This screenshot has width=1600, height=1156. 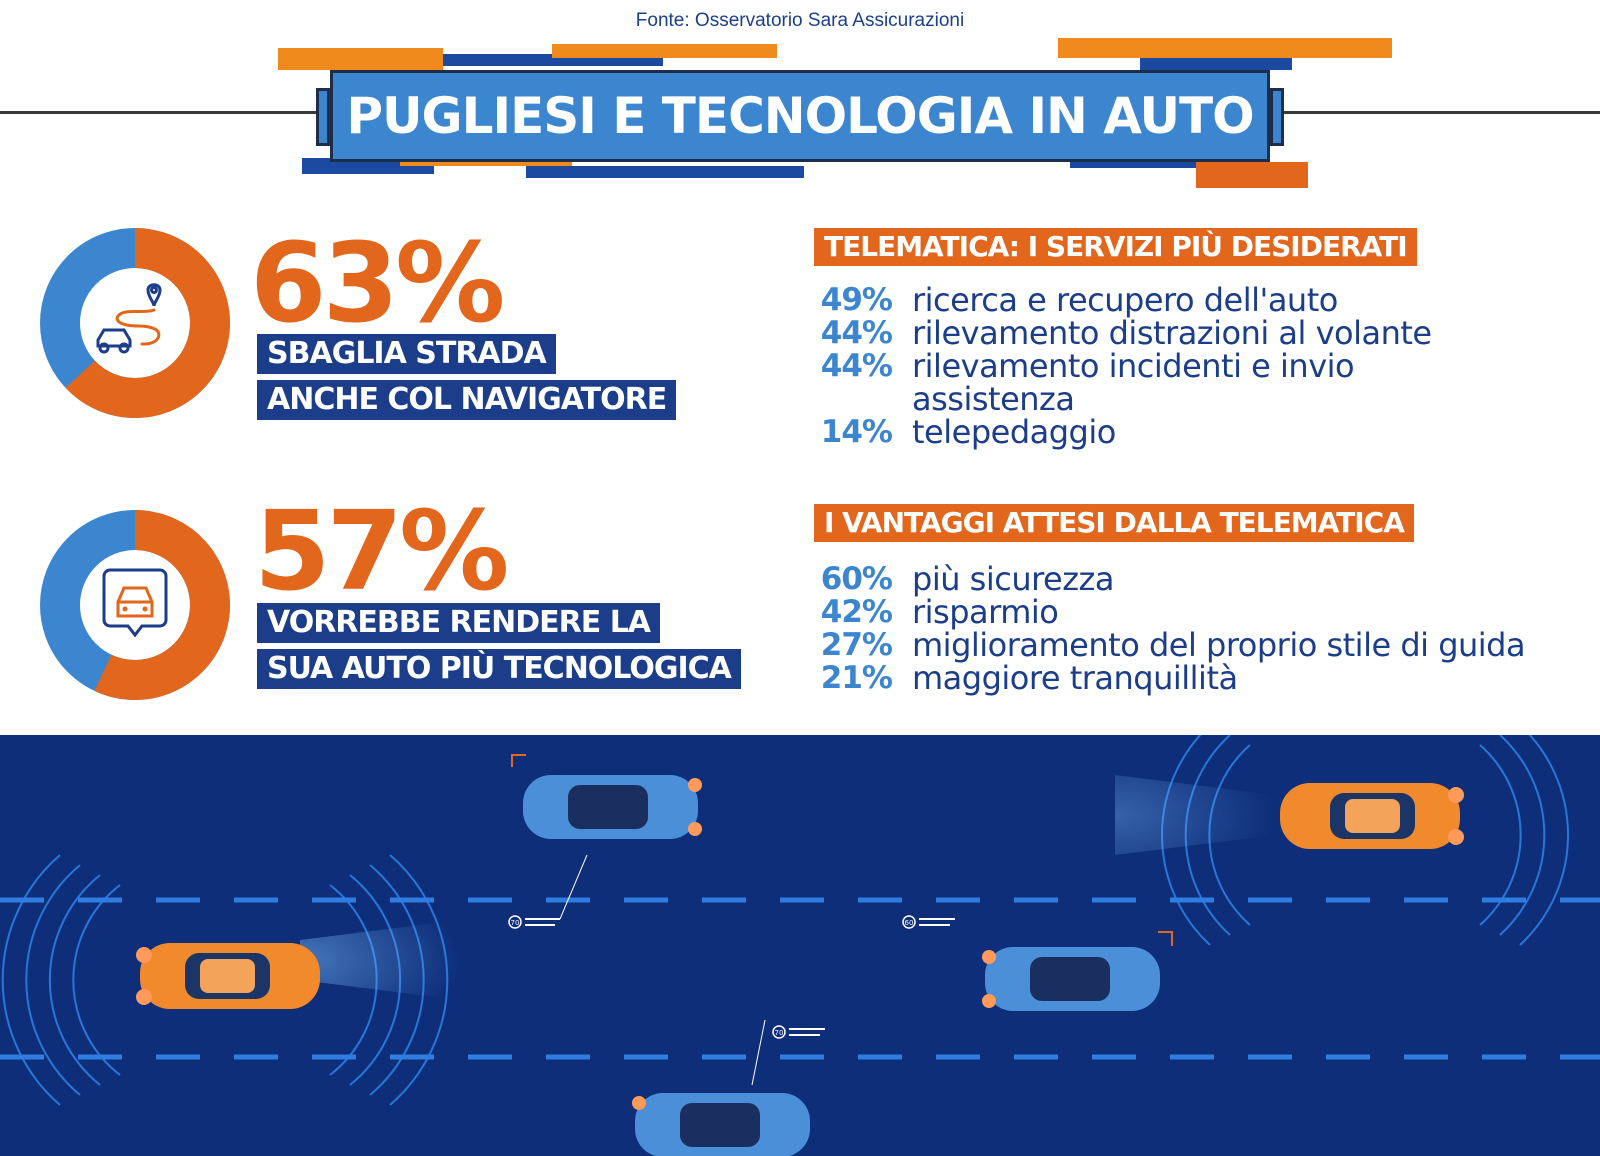 I want to click on list-item: 42% risparmio, so click(x=929, y=612).